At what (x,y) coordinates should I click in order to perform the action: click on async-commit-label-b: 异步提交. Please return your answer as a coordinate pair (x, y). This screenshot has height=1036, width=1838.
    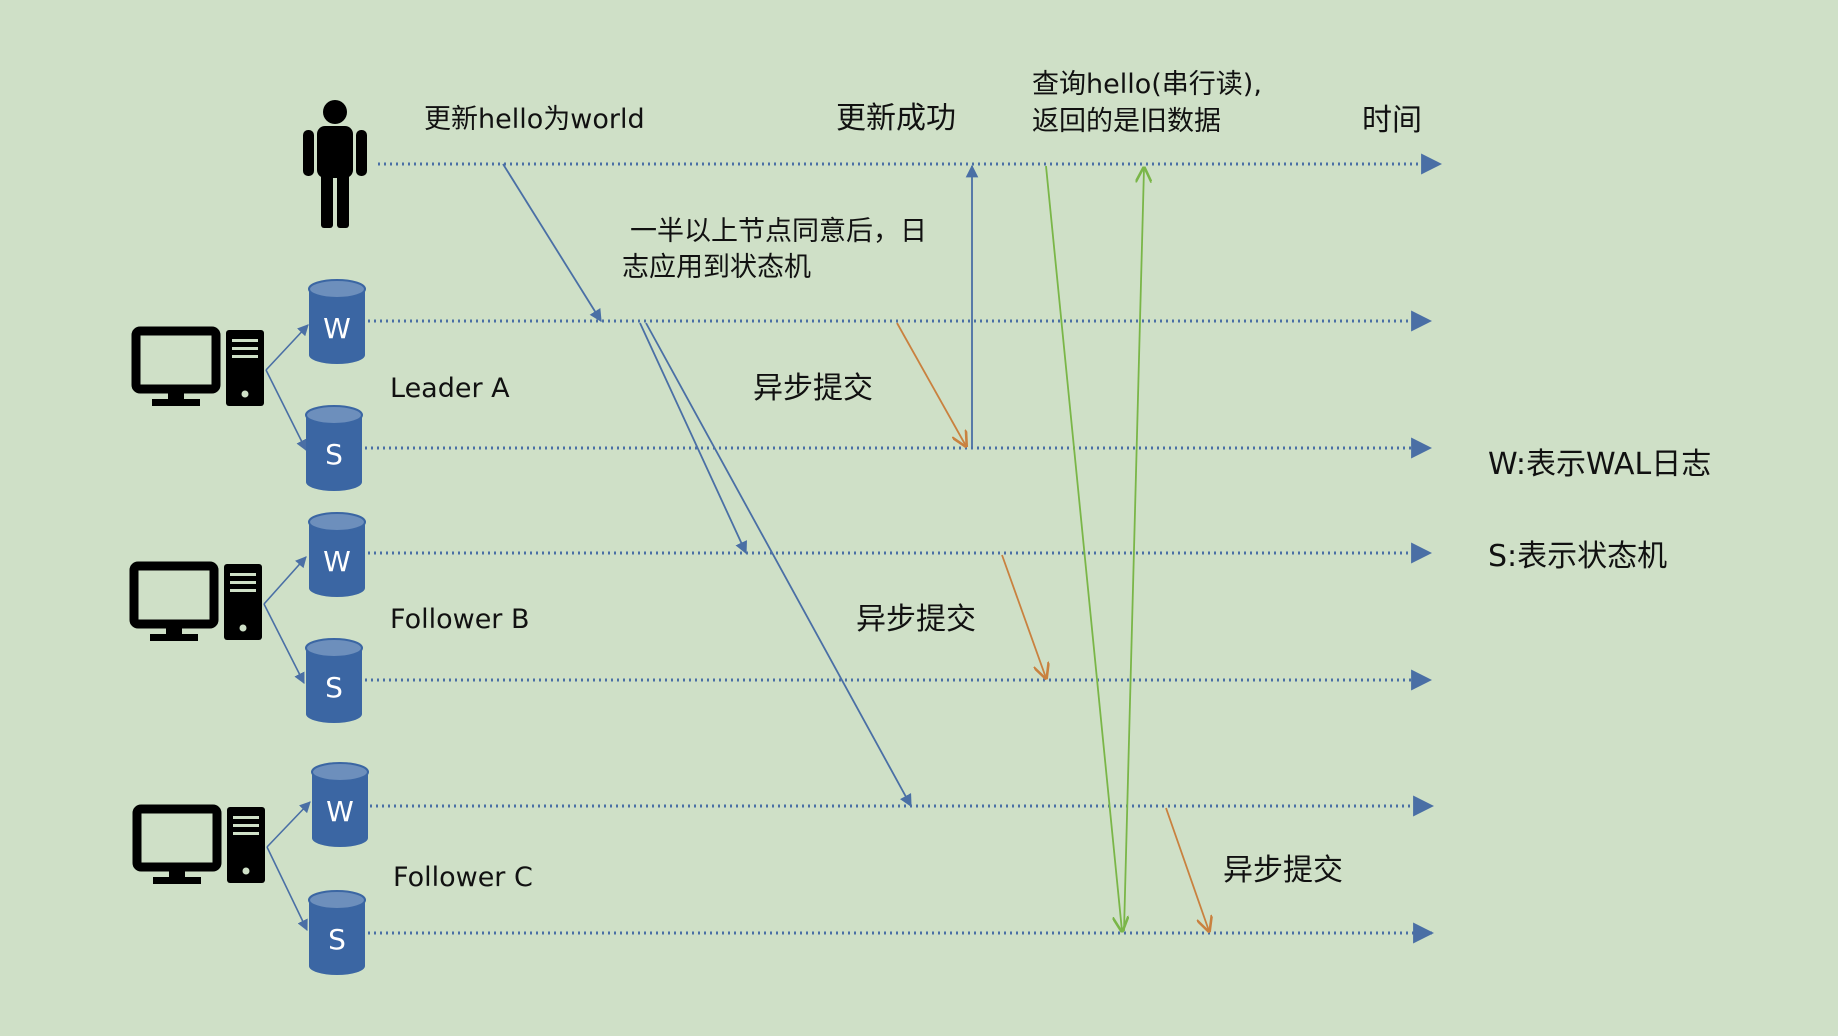
    Looking at the image, I should click on (916, 619).